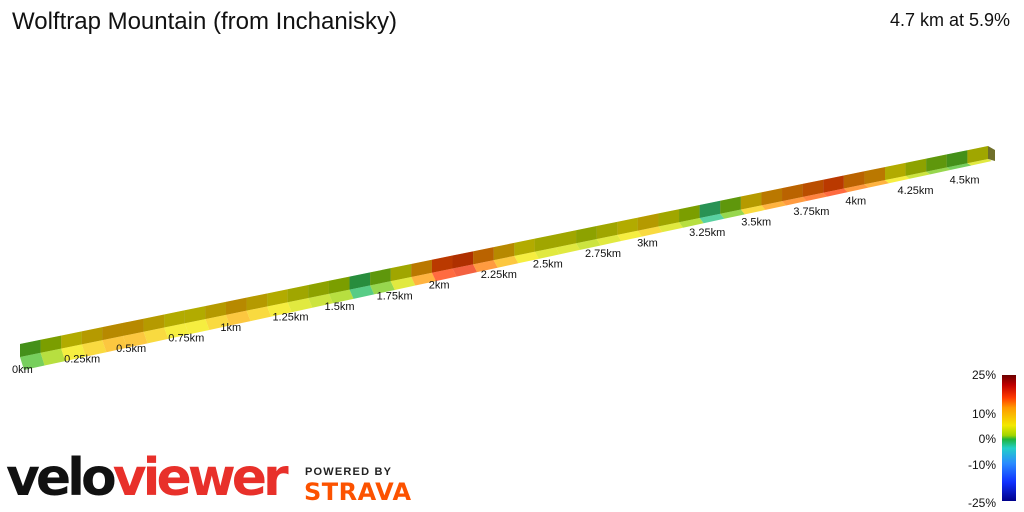 The height and width of the screenshot is (512, 1024). Describe the element at coordinates (22, 370) in the screenshot. I see `distance-tick-label: 0km` at that location.